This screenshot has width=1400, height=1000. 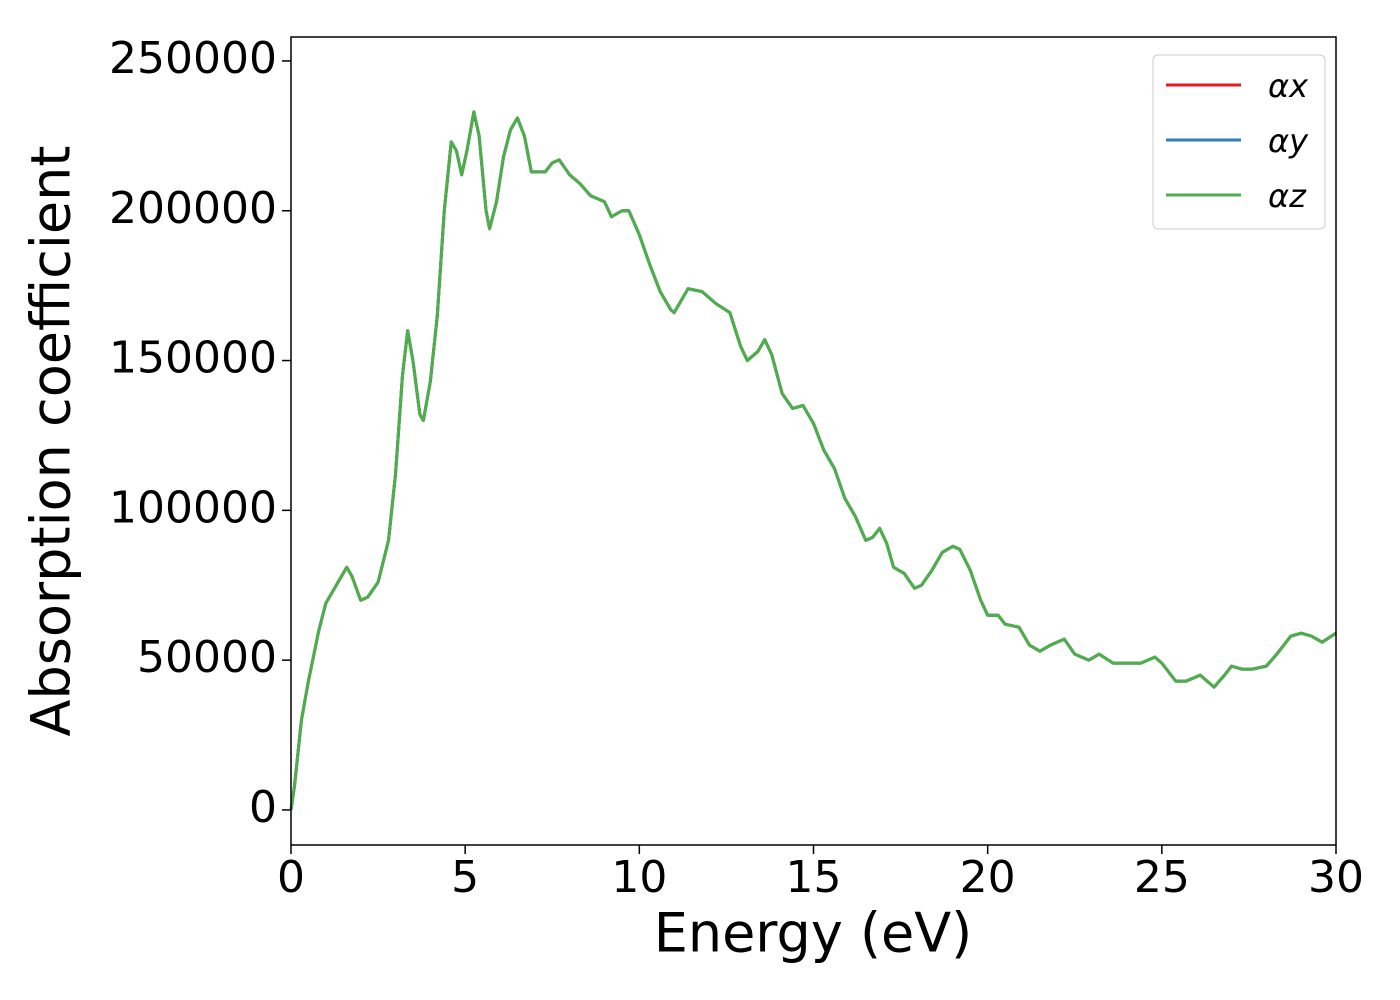 I want to click on x-tick-label: 0, so click(x=291, y=877).